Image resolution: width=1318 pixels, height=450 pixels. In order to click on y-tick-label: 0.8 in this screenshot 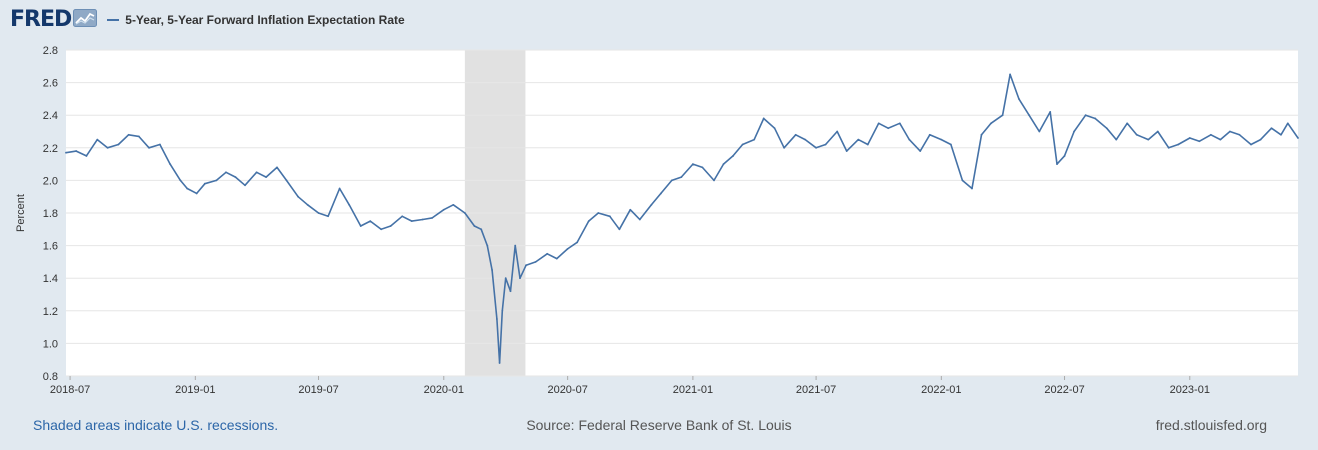, I will do `click(50, 377)`.